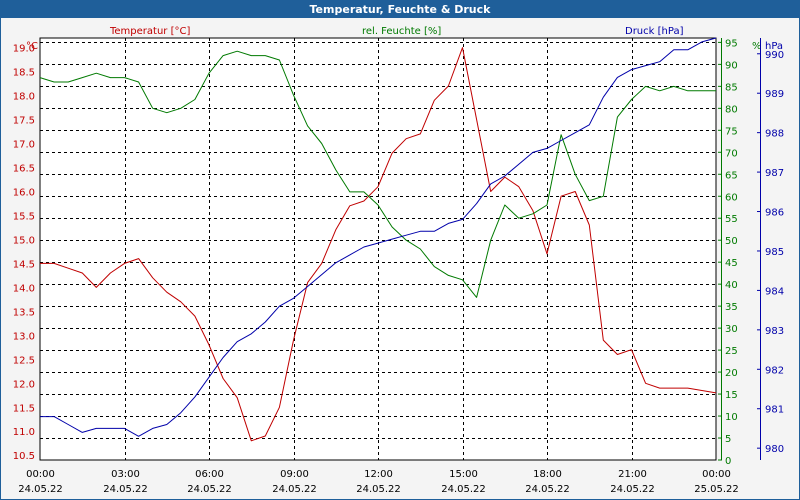 Image resolution: width=800 pixels, height=500 pixels. What do you see at coordinates (731, 263) in the screenshot?
I see `humidity-tick-label: 45` at bounding box center [731, 263].